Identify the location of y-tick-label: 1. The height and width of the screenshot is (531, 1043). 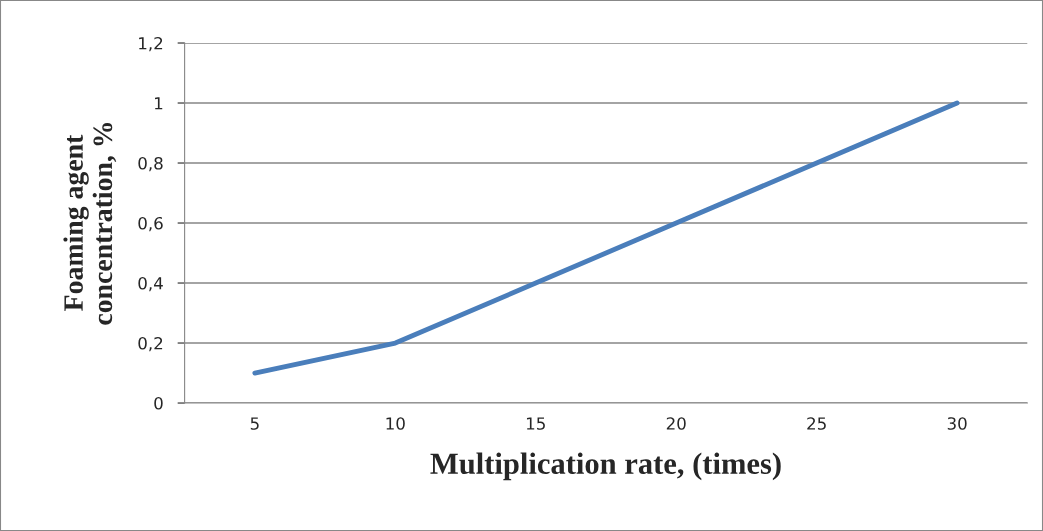
(159, 103).